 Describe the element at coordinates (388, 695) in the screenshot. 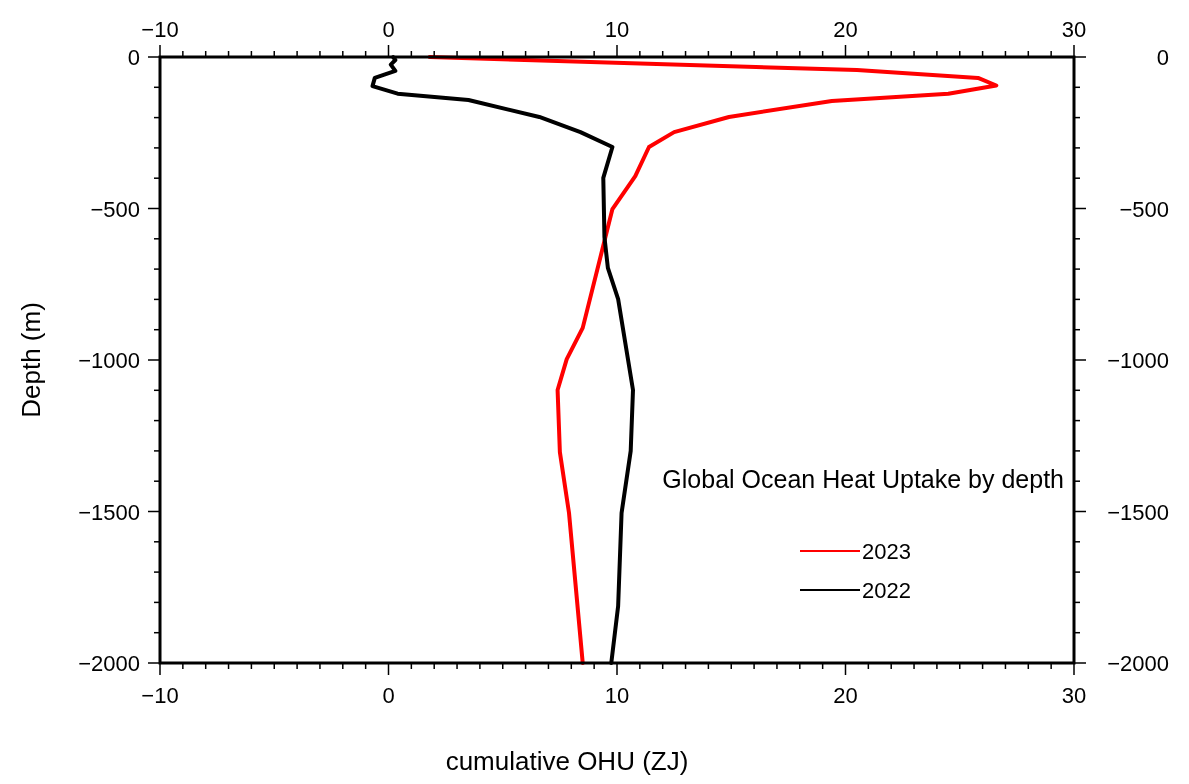

I see `x2-tick-label: 0` at that location.